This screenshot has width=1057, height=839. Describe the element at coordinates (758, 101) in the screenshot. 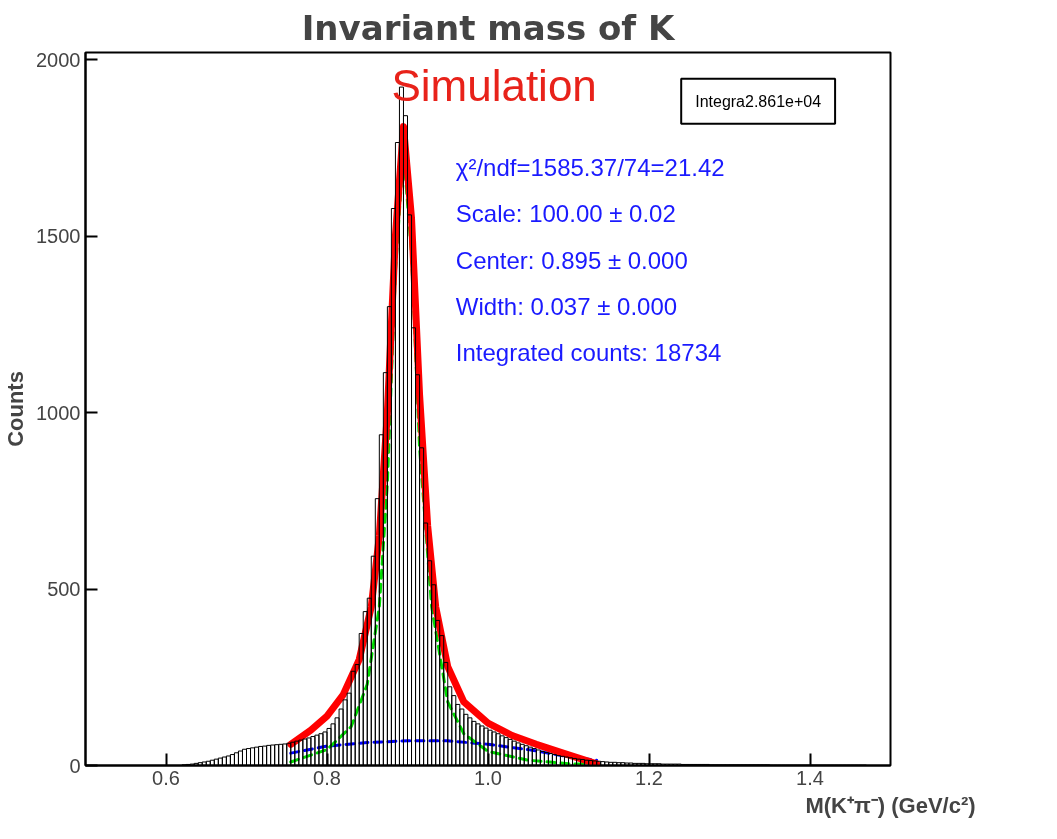

I see `annotation: Integra2.861e+04` at that location.